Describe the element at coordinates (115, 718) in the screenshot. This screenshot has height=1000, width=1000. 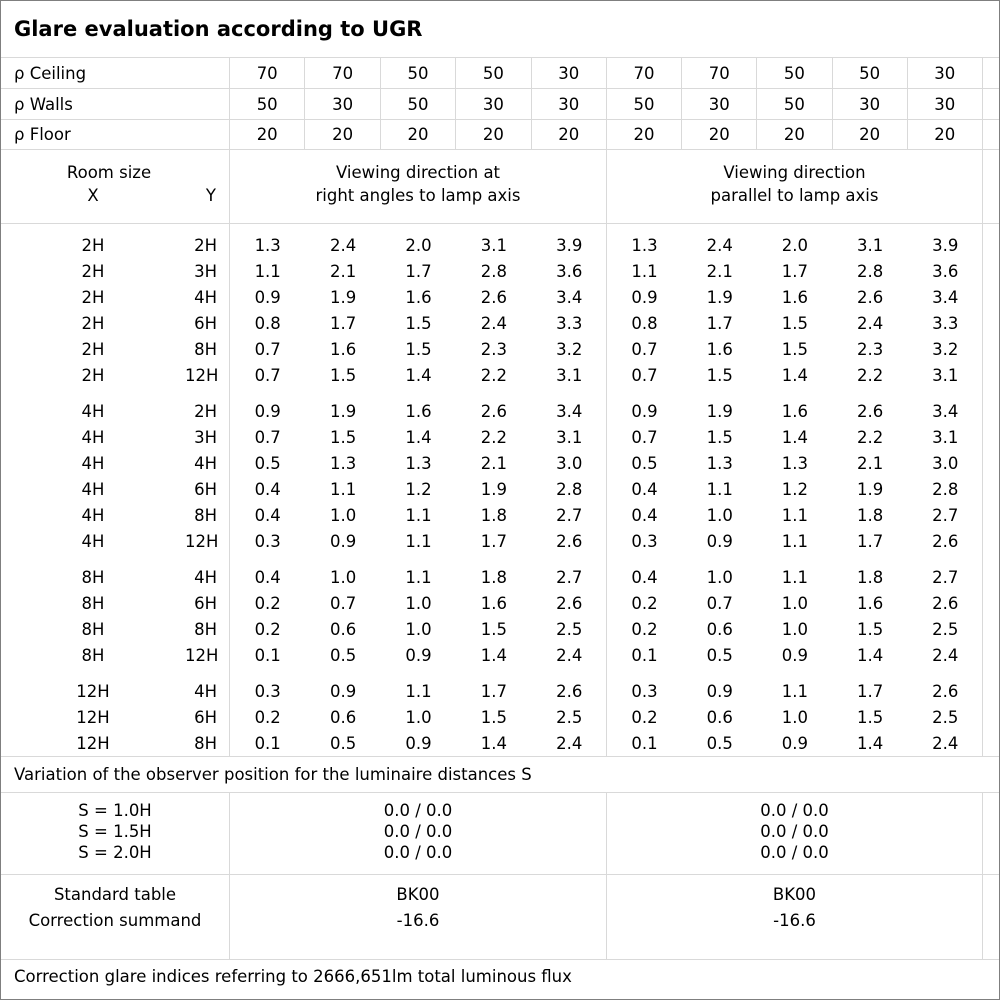
I see `room-size-cell: 12H 6H` at that location.